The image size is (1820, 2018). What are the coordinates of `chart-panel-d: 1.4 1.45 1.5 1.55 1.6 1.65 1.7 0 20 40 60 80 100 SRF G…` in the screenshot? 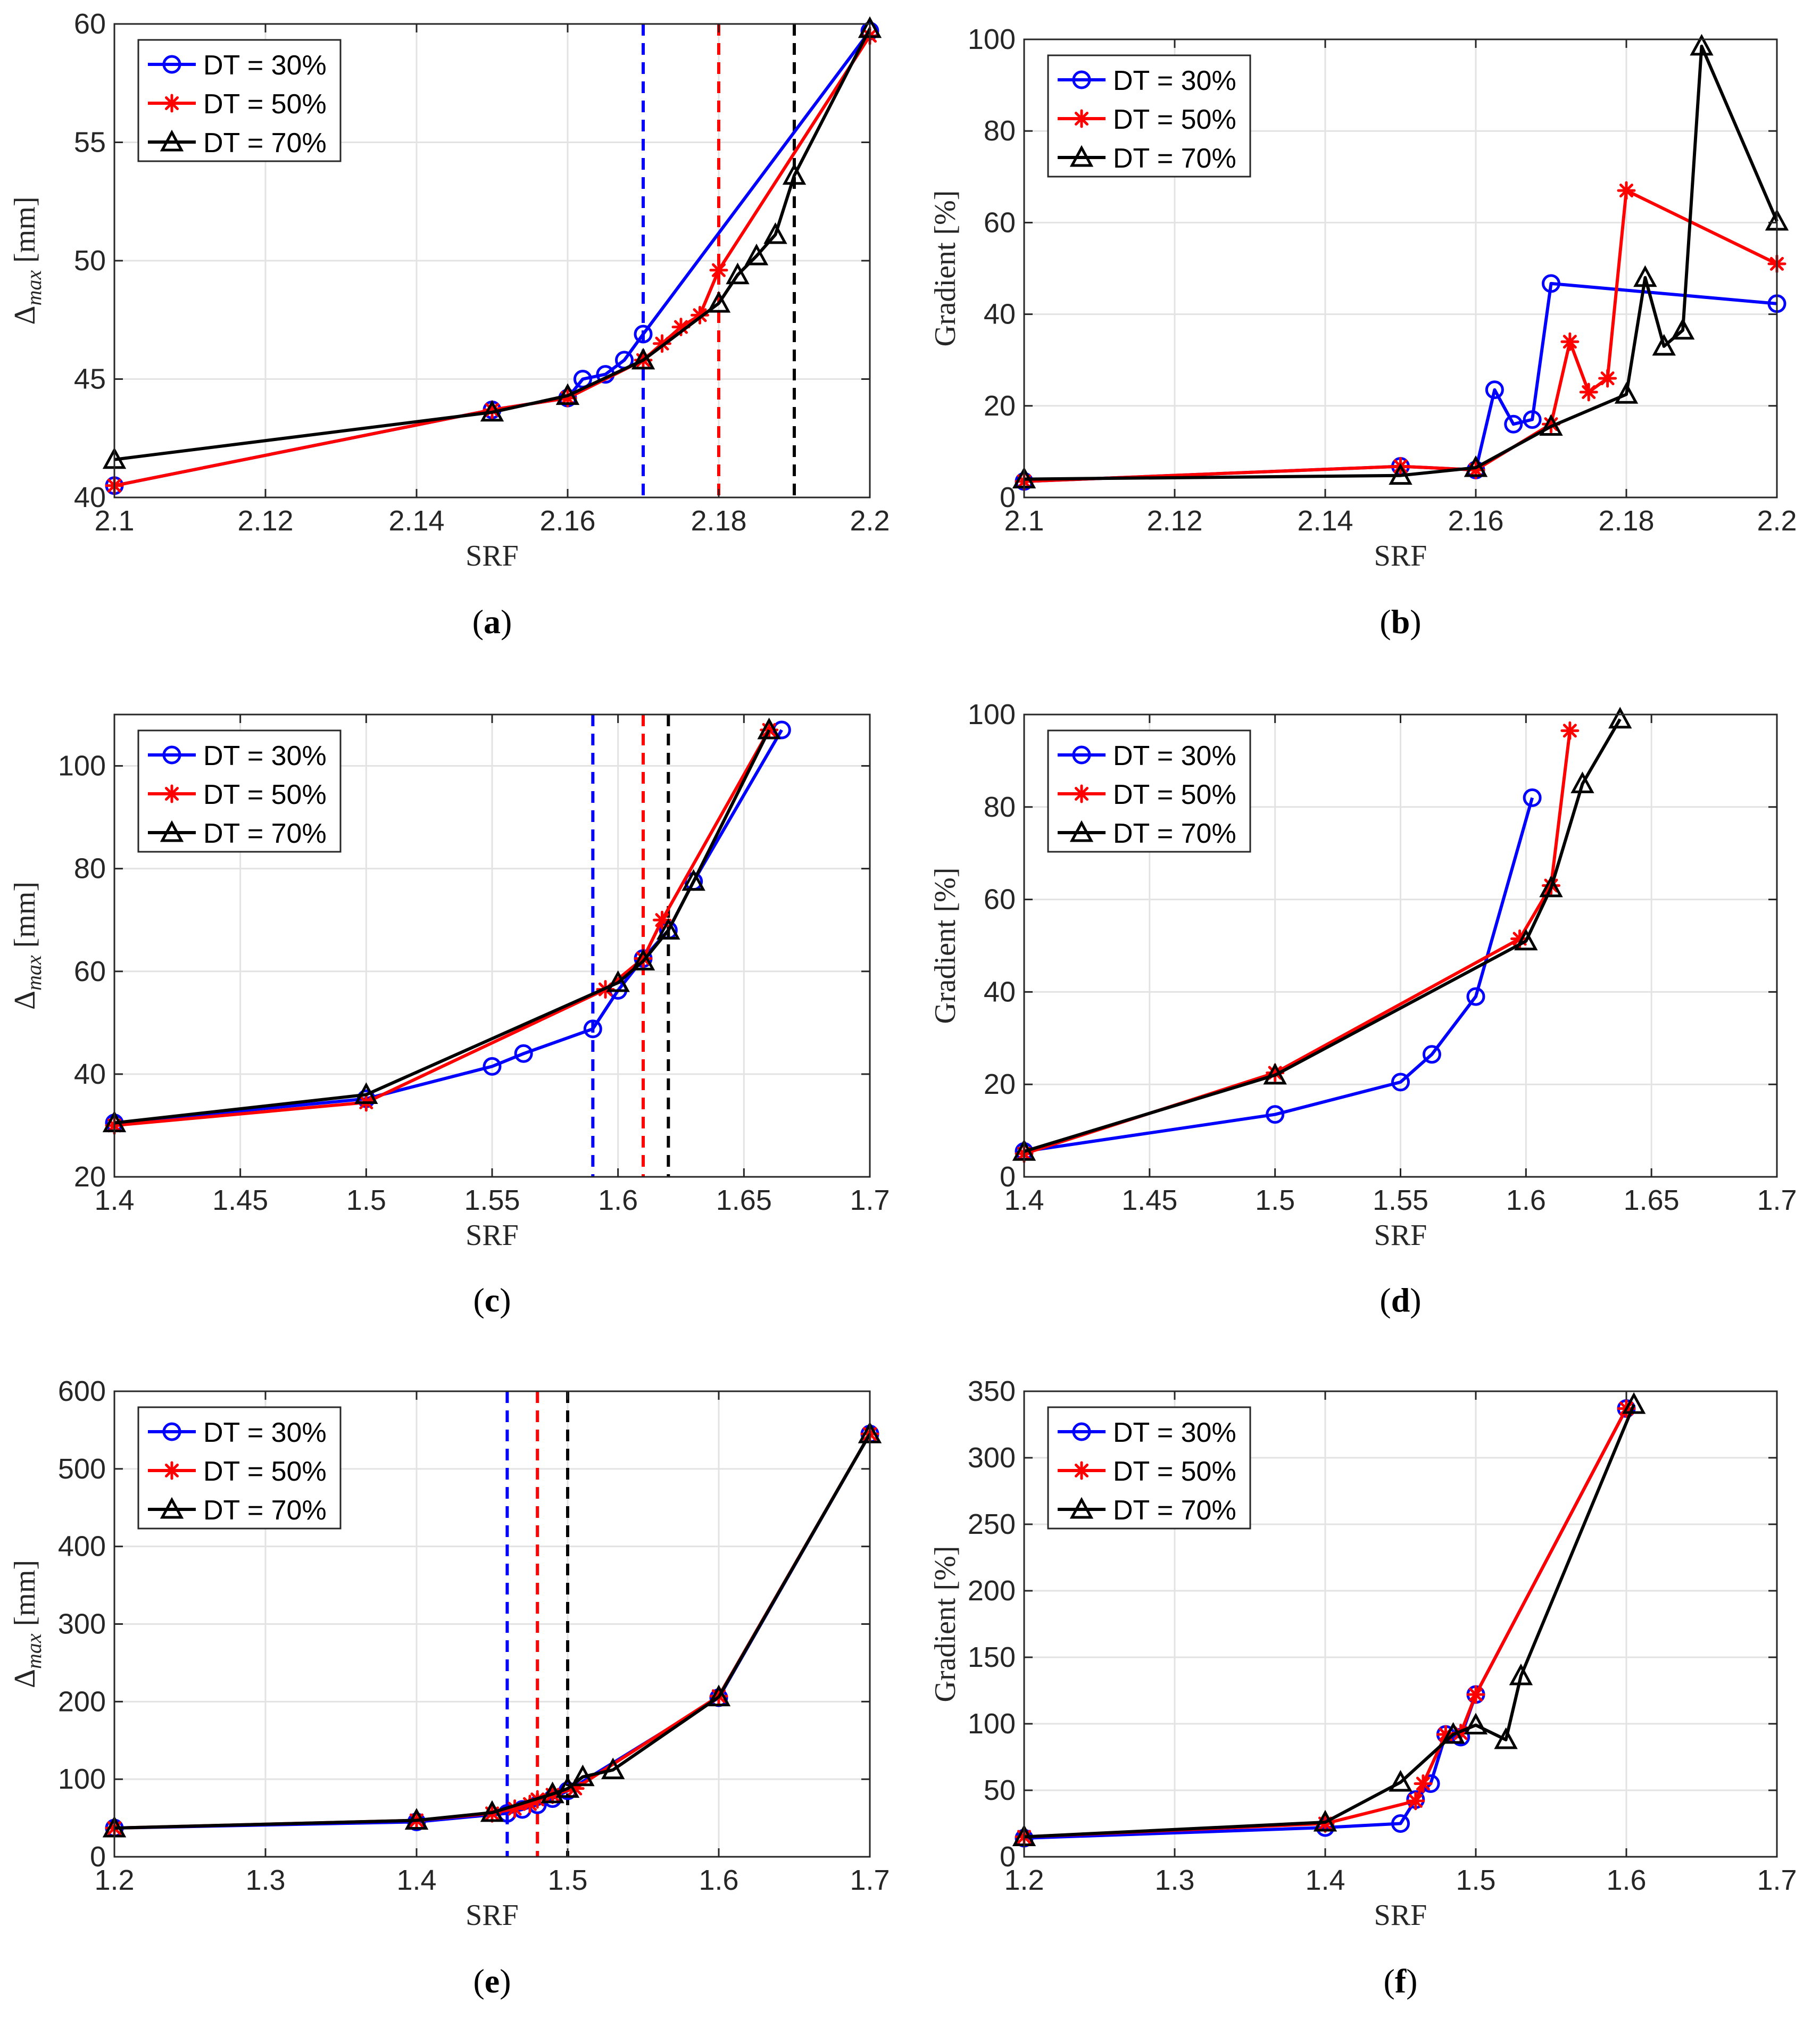 It's located at (1363, 1009).